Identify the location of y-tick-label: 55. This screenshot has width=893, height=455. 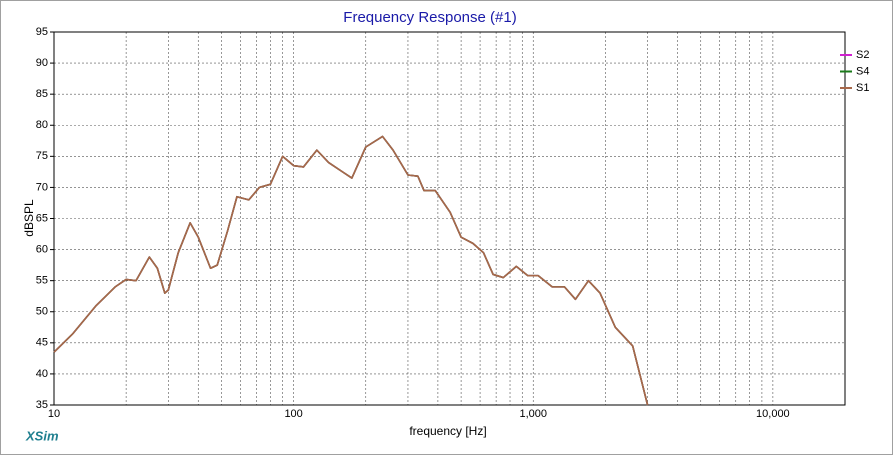
(42, 281).